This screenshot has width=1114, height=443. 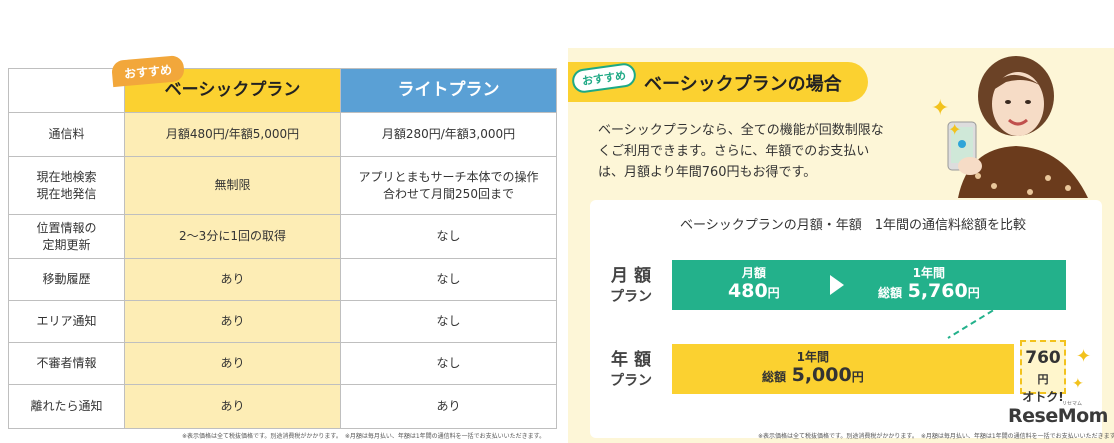 I want to click on header-light-plan: ライトプラン, so click(x=448, y=90).